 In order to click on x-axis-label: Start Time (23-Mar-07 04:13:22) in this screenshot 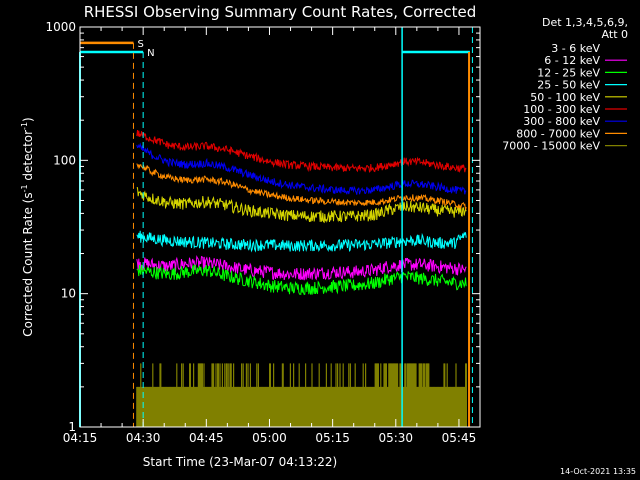, I will do `click(240, 462)`.